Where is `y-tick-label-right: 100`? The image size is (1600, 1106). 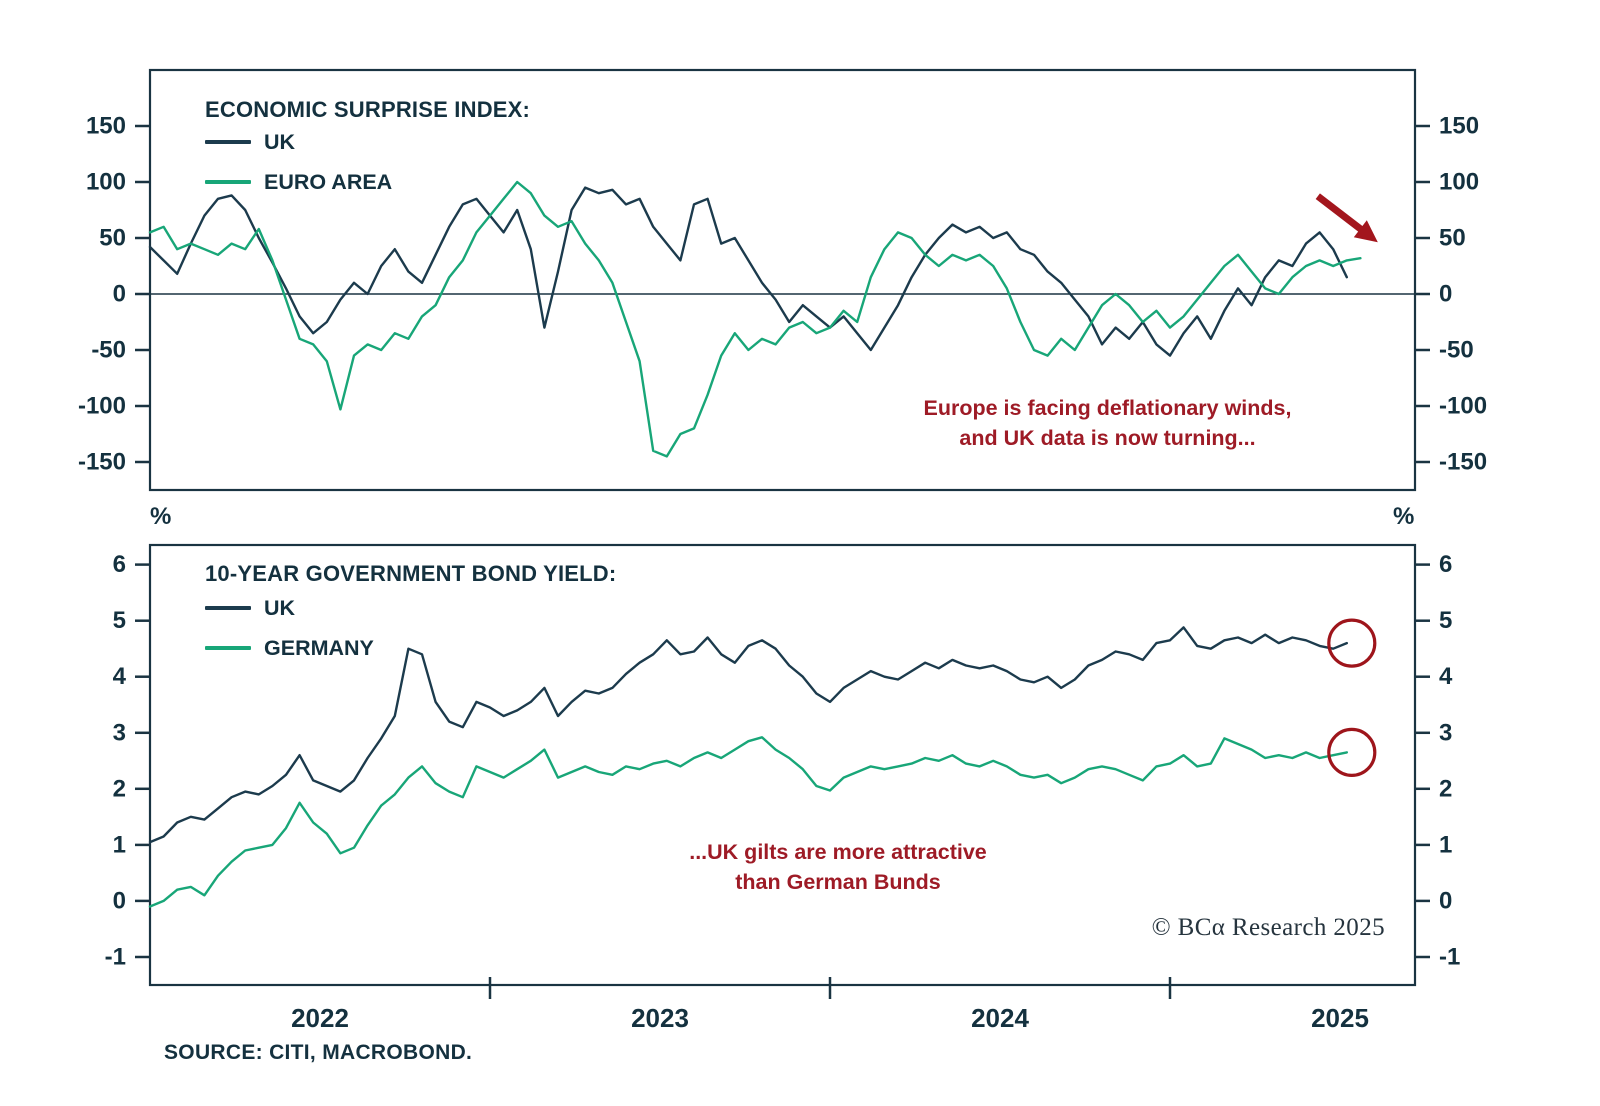 y-tick-label-right: 100 is located at coordinates (1459, 182).